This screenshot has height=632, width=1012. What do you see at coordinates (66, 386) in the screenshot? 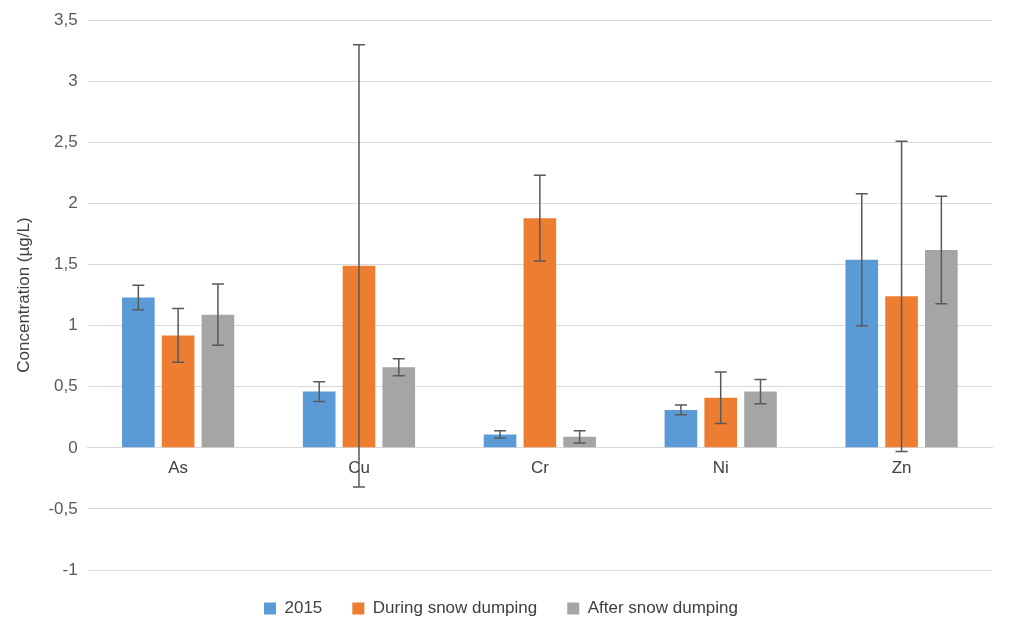
I see `y-tick-label: 0,5` at bounding box center [66, 386].